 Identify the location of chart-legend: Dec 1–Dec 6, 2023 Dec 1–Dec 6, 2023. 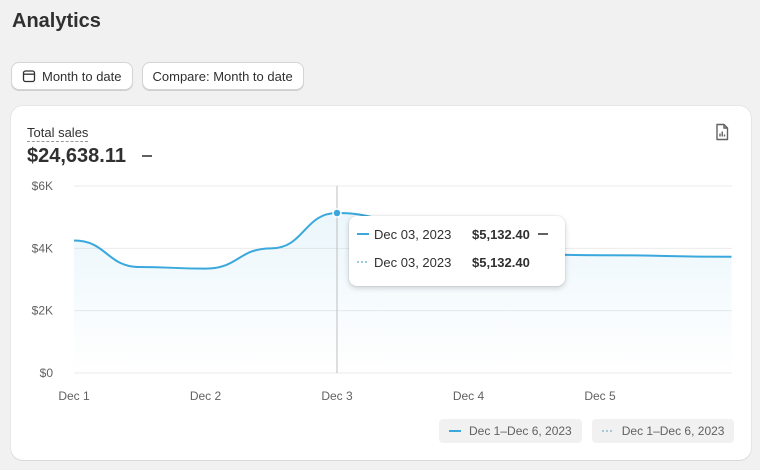
(587, 431).